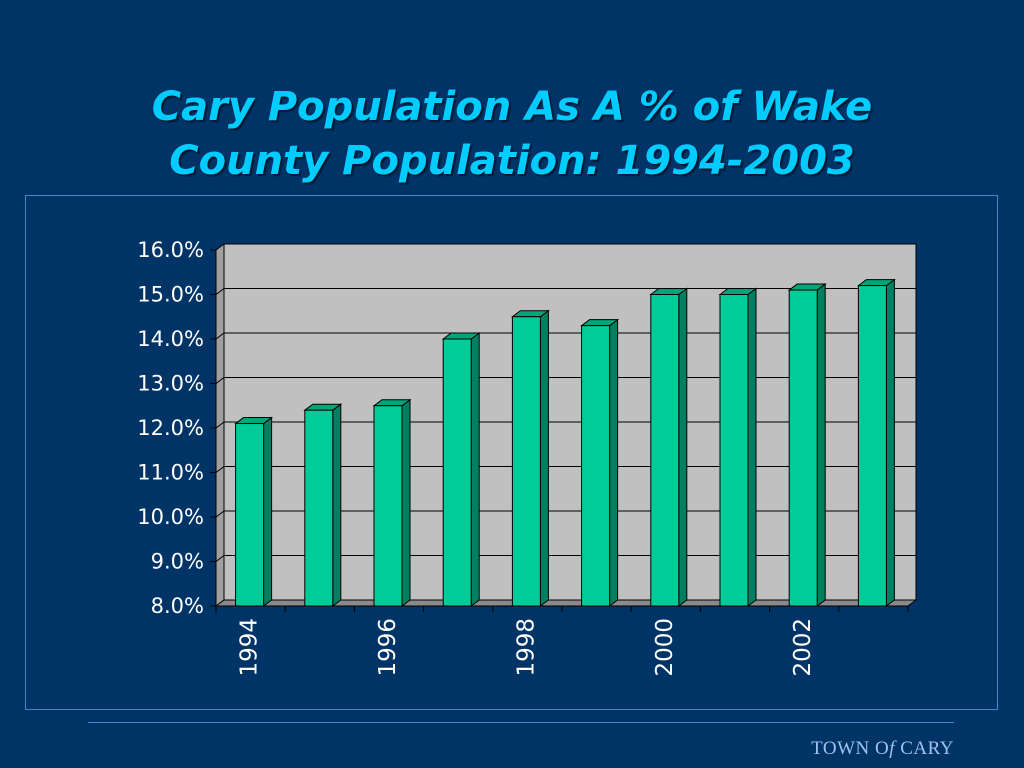  I want to click on y-tick-label: 10.0%, so click(170, 517).